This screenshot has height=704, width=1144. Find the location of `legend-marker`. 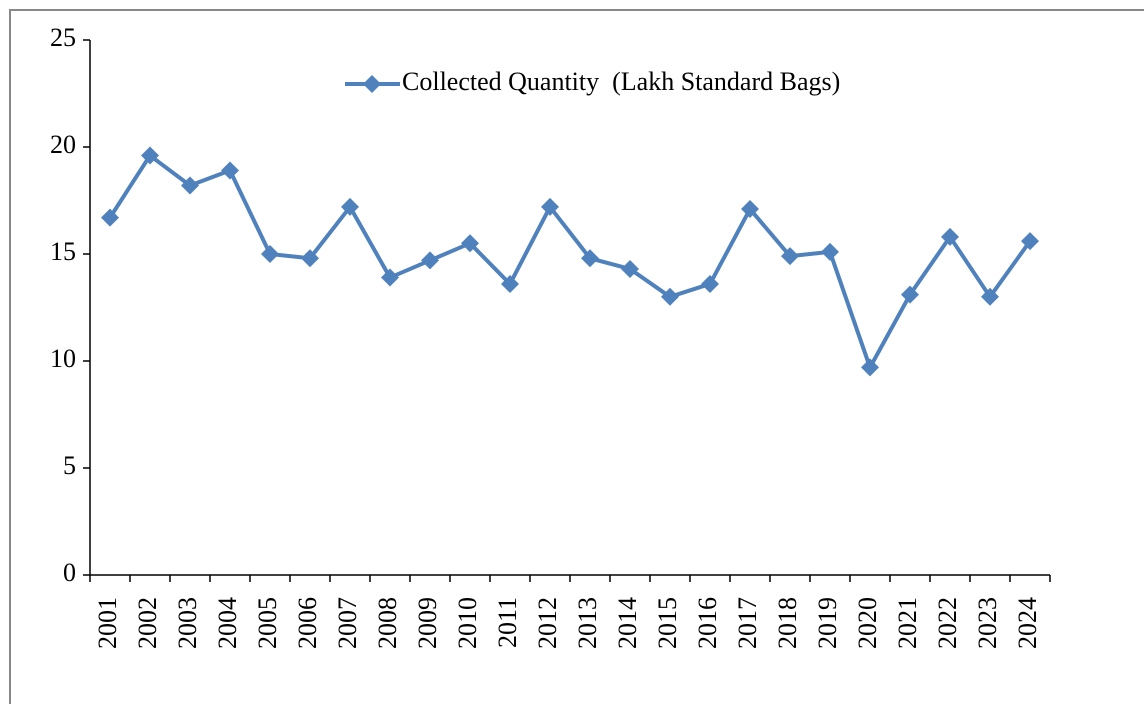

legend-marker is located at coordinates (372, 84).